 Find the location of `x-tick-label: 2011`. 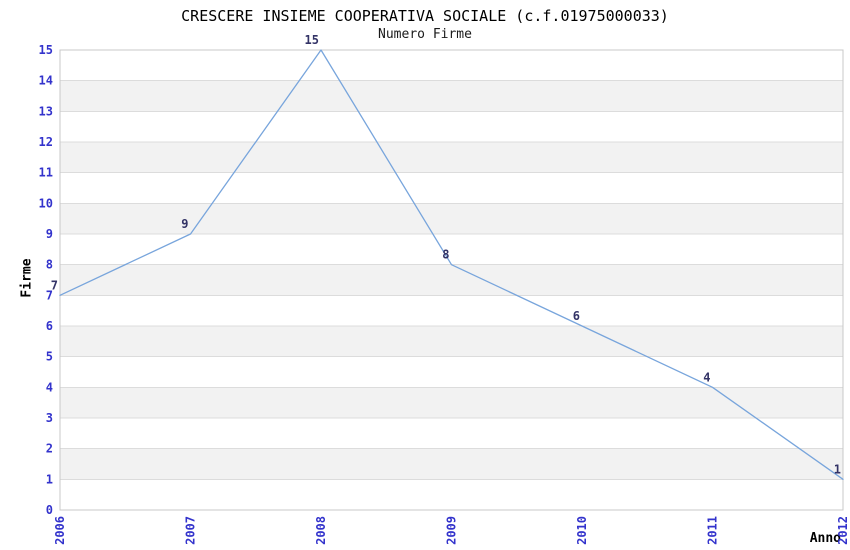

x-tick-label: 2011 is located at coordinates (713, 530).